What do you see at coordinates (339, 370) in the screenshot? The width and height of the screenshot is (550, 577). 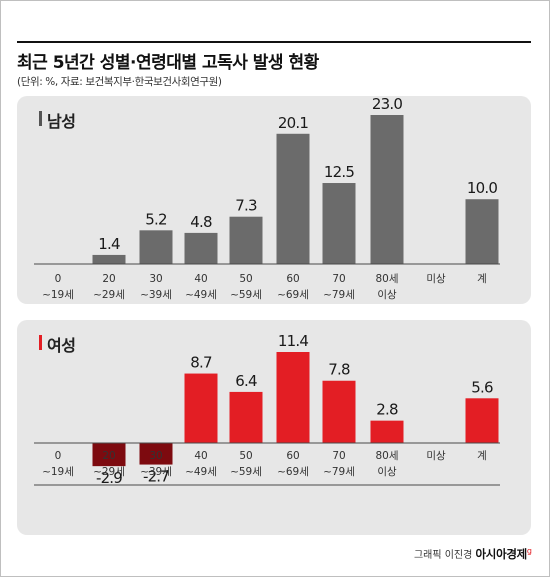 I see `female-value-label: 7.8` at bounding box center [339, 370].